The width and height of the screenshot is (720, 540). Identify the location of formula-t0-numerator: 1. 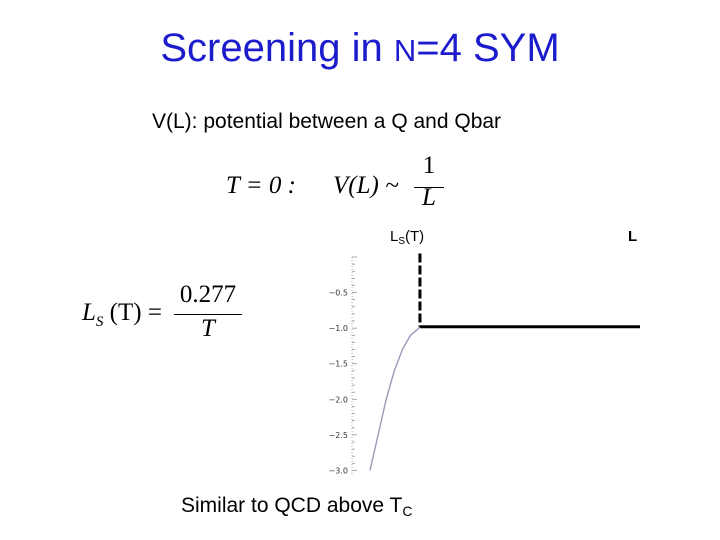
(429, 165).